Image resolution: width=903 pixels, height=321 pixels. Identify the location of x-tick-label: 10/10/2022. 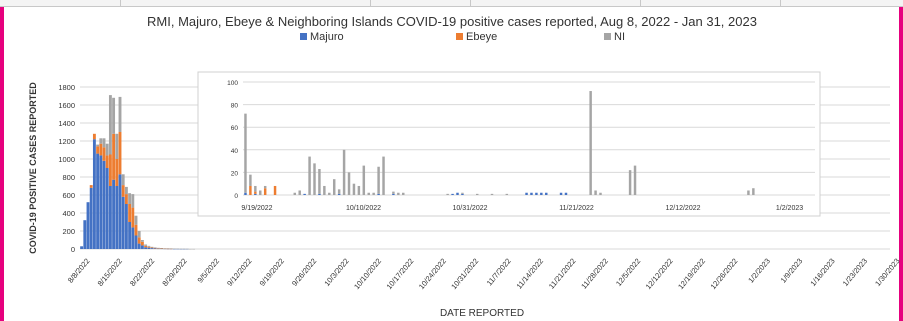
(363, 208).